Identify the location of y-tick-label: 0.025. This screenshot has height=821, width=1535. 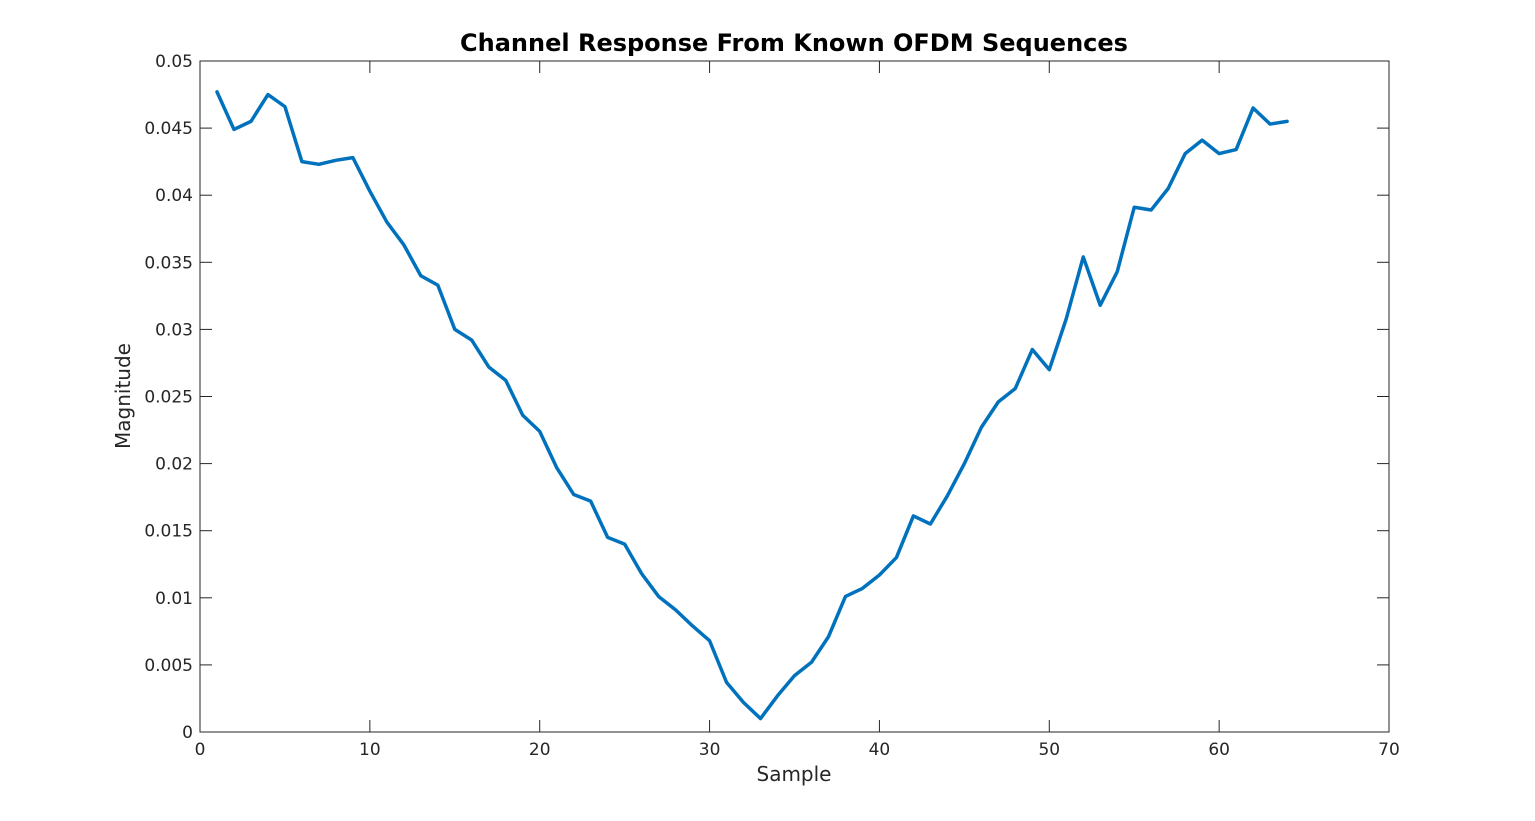
(168, 398).